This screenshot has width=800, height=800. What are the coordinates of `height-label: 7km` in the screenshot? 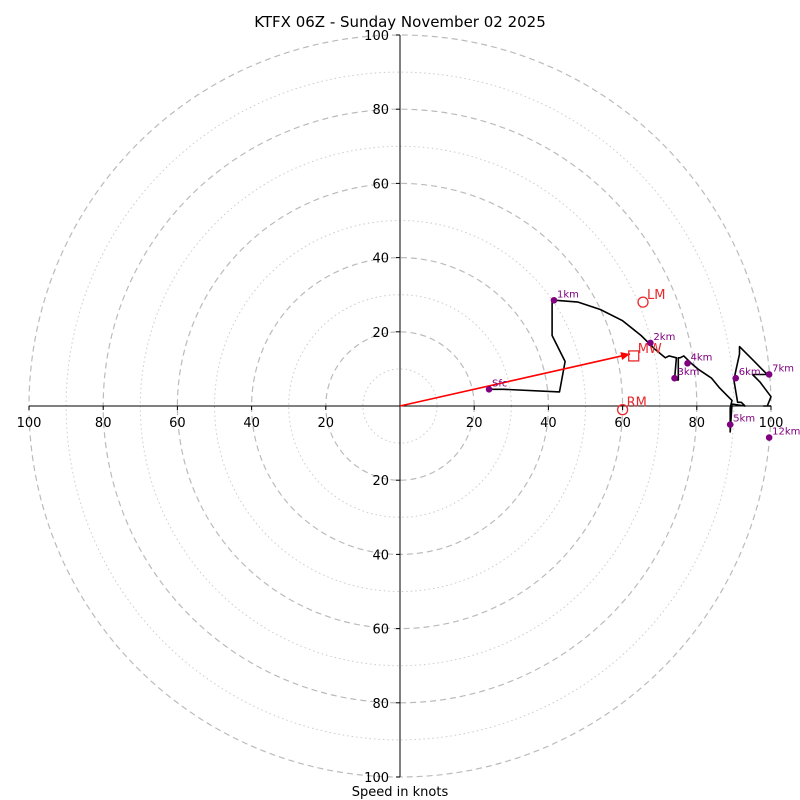 It's located at (783, 368).